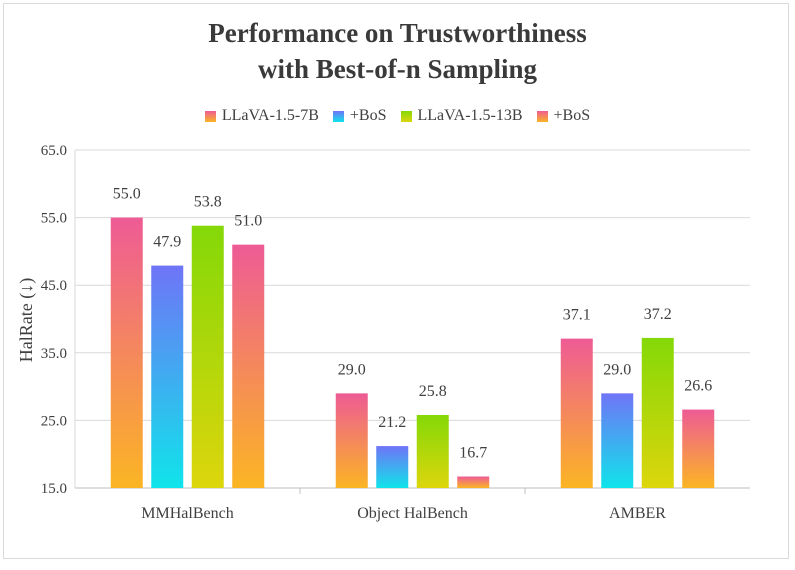 The height and width of the screenshot is (570, 795). I want to click on data-label: 37.1, so click(577, 315).